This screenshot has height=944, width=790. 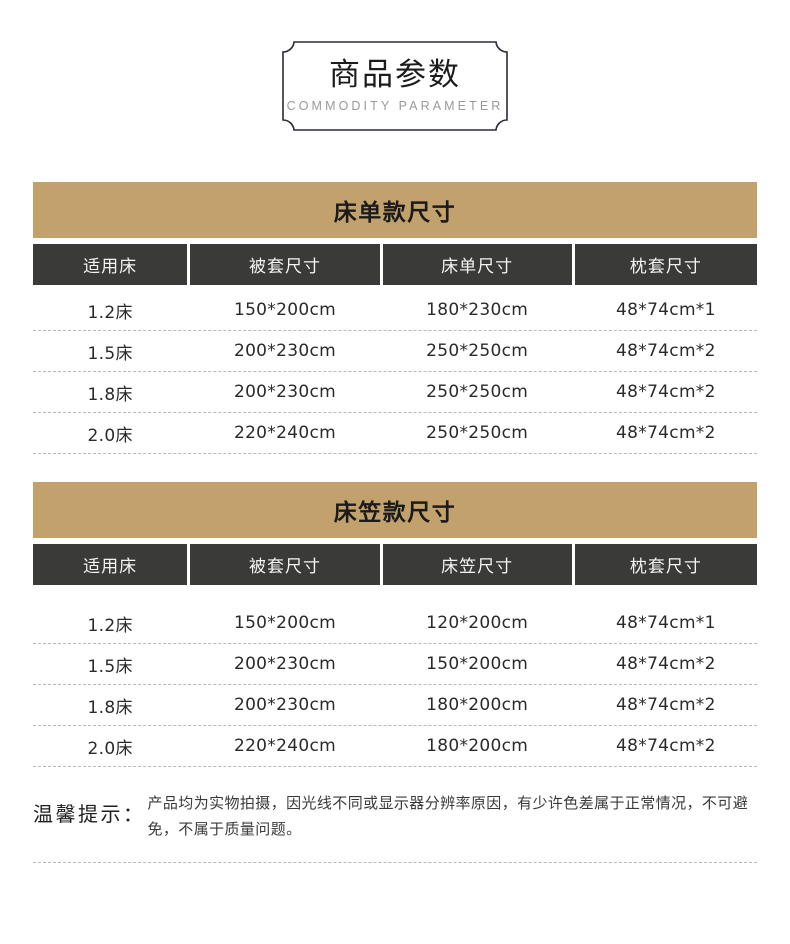 What do you see at coordinates (477, 564) in the screenshot?
I see `column-header-fitted-sheet: 床笠尺寸` at bounding box center [477, 564].